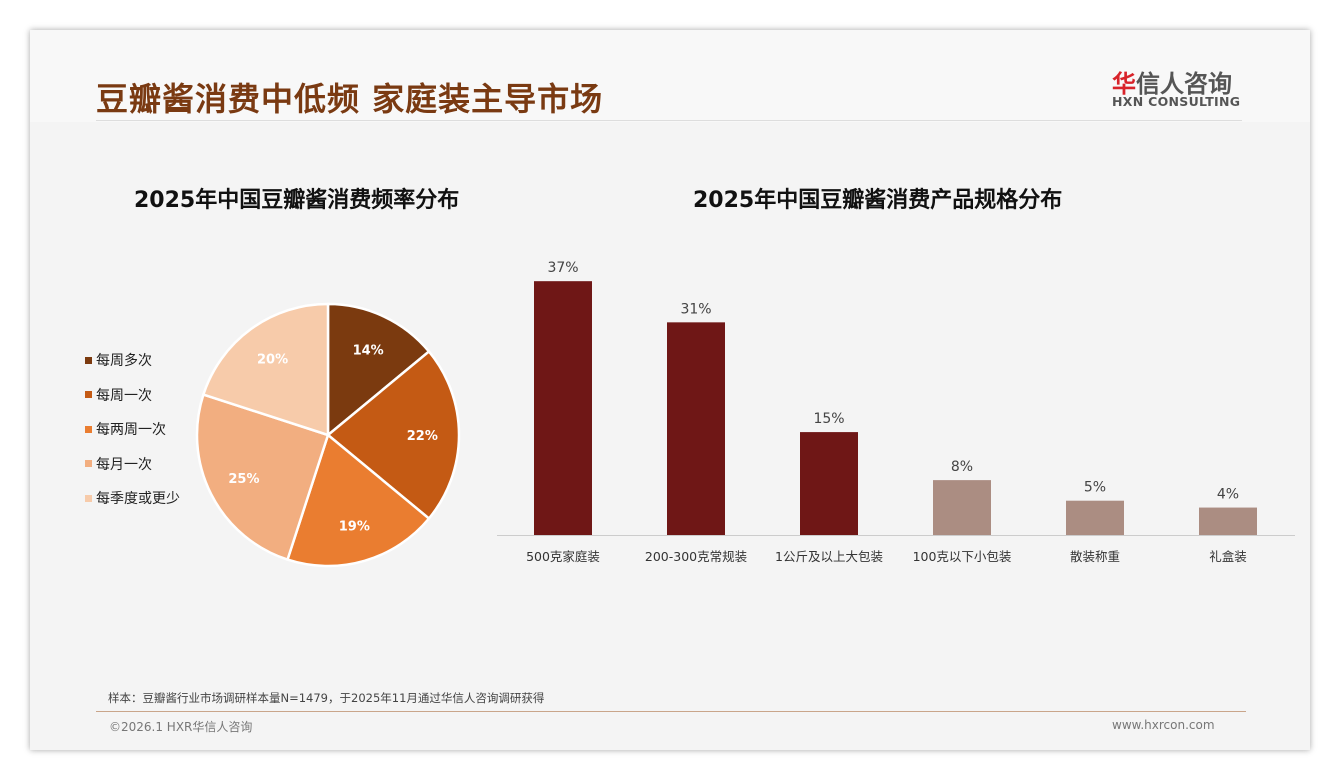  I want to click on logo: 华信人咨询, so click(1172, 81).